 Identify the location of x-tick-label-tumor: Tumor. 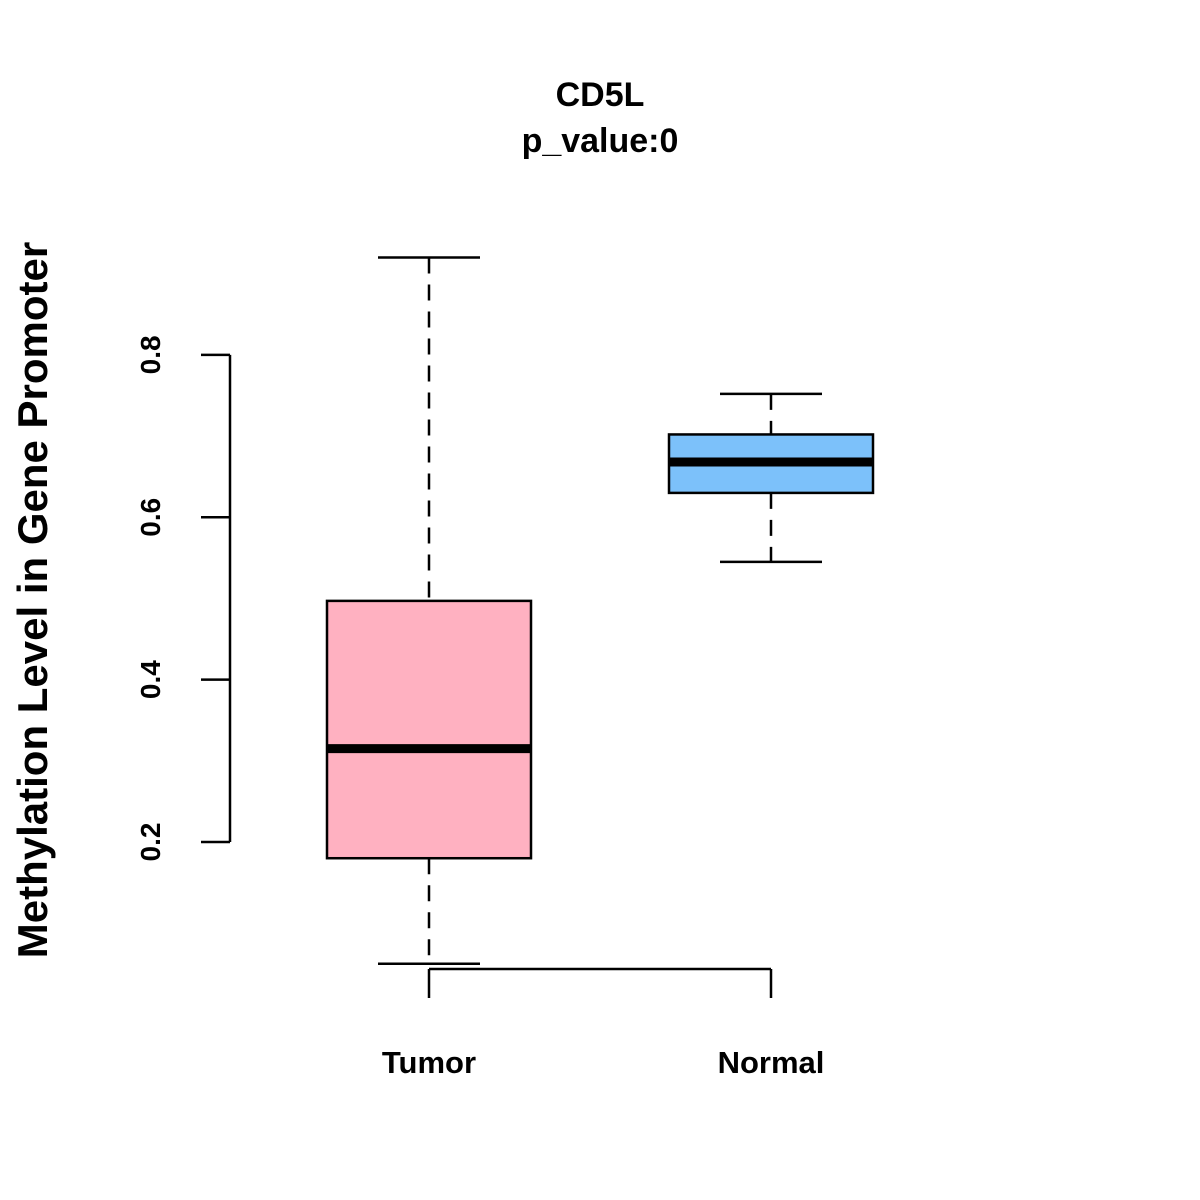
(429, 1062).